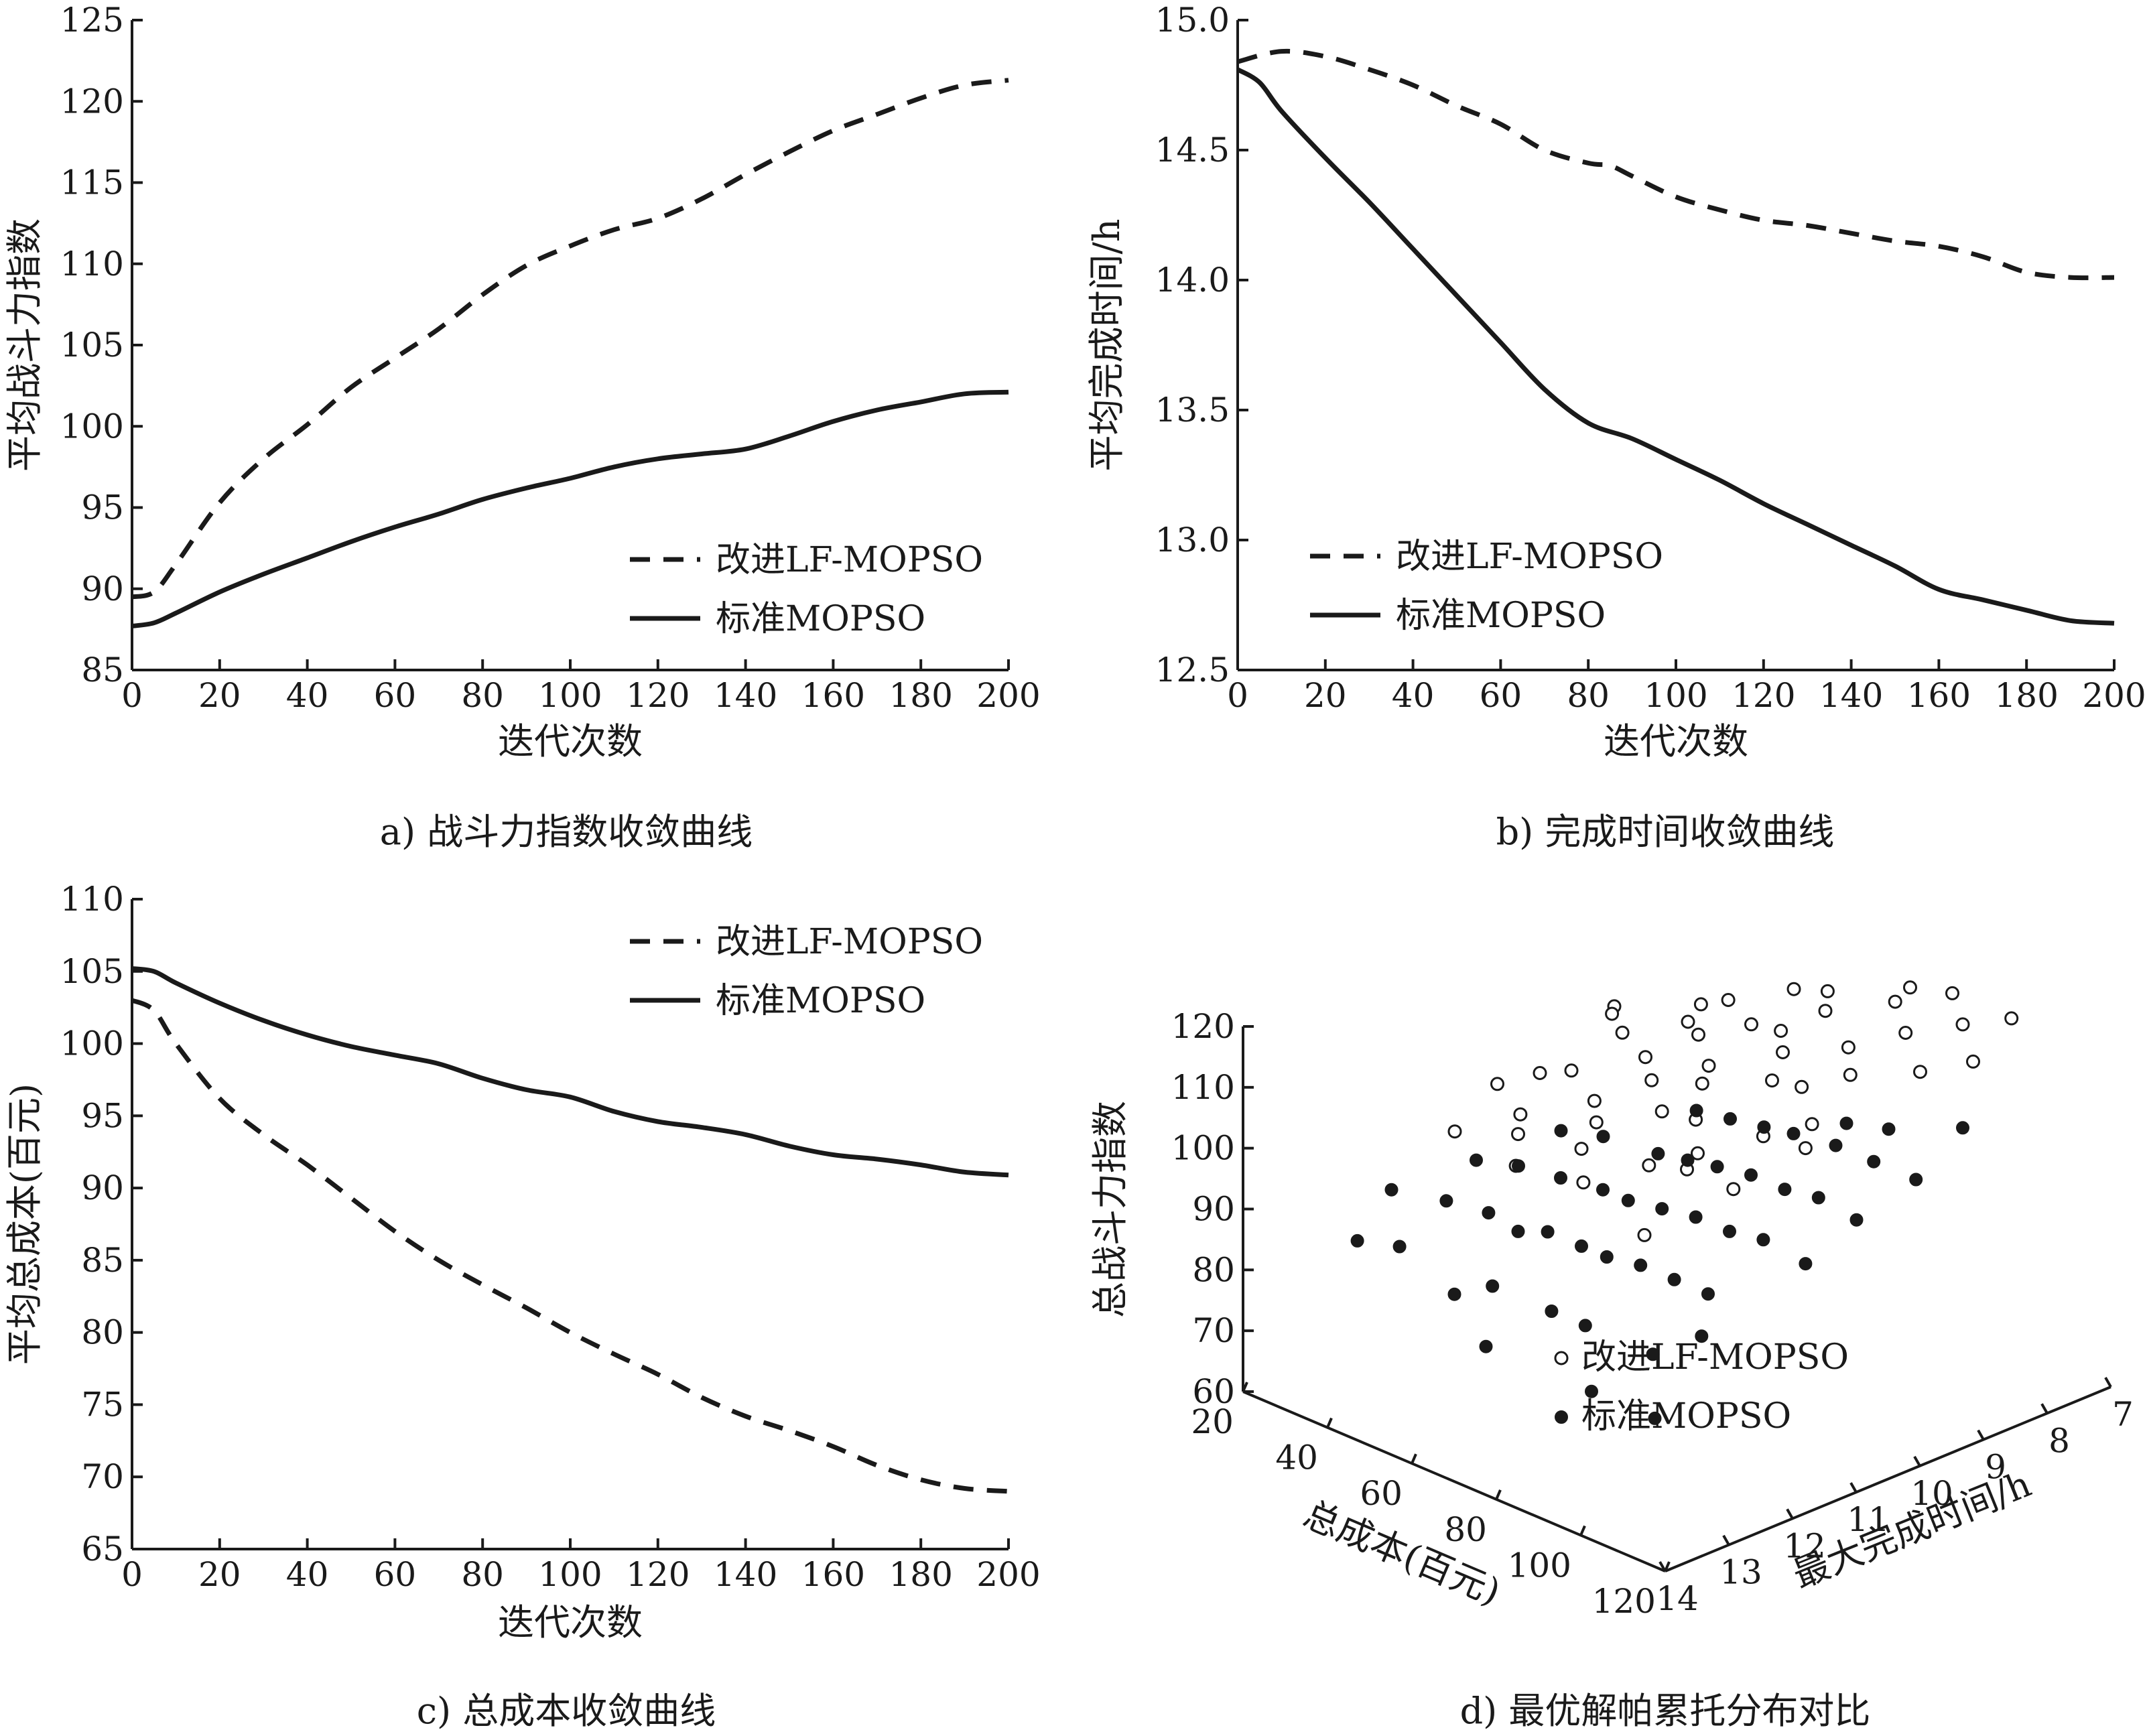 This screenshot has height=1736, width=2147. I want to click on x-tick-label: 40, so click(307, 1574).